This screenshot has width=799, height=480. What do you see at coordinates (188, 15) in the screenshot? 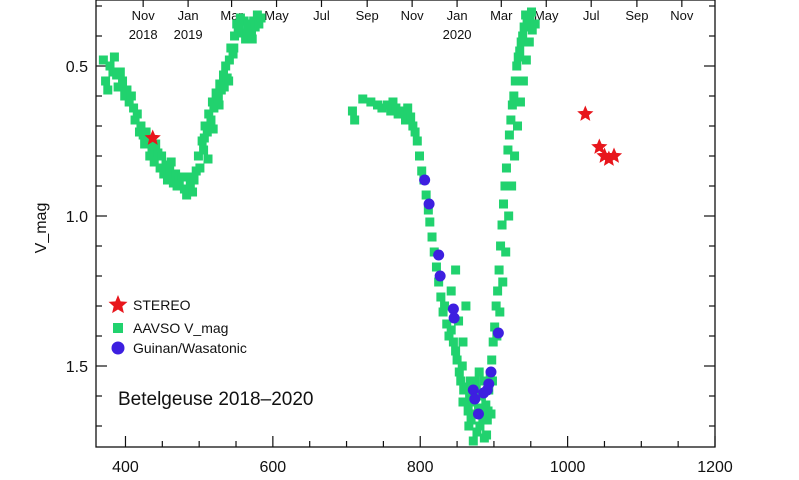
I see `top-month-label: Jan` at bounding box center [188, 15].